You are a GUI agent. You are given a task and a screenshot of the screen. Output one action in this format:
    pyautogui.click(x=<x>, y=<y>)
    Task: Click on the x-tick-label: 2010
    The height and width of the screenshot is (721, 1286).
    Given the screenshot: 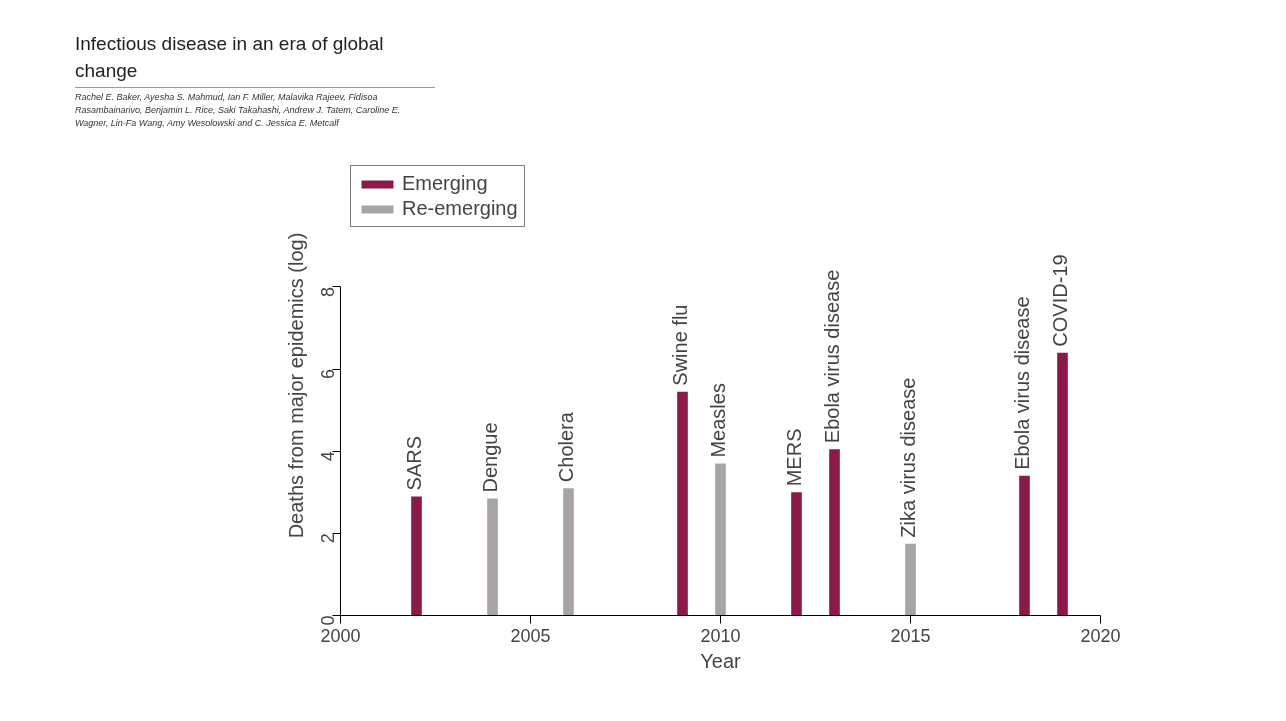 What is the action you would take?
    pyautogui.click(x=720, y=635)
    